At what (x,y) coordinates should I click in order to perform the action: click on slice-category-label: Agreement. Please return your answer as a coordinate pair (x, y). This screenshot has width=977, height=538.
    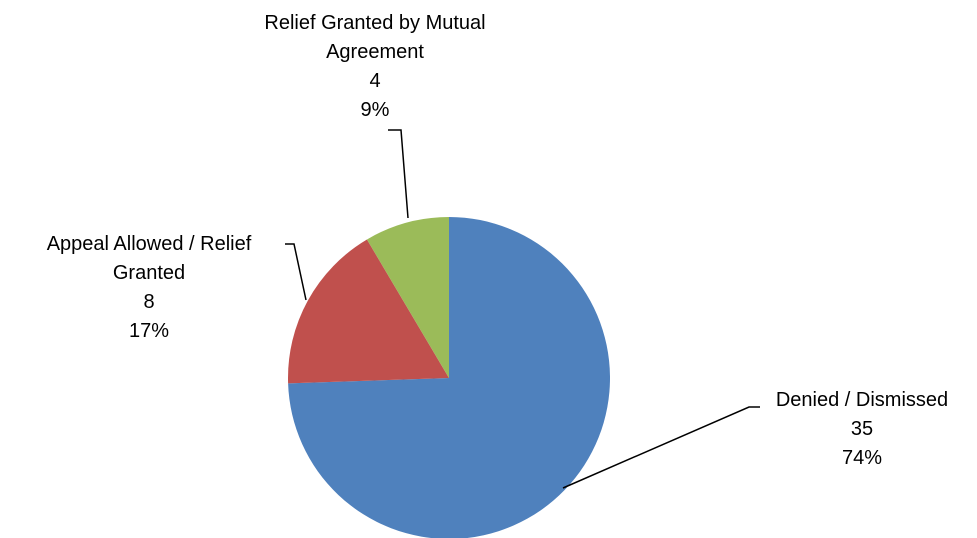
    Looking at the image, I should click on (375, 52).